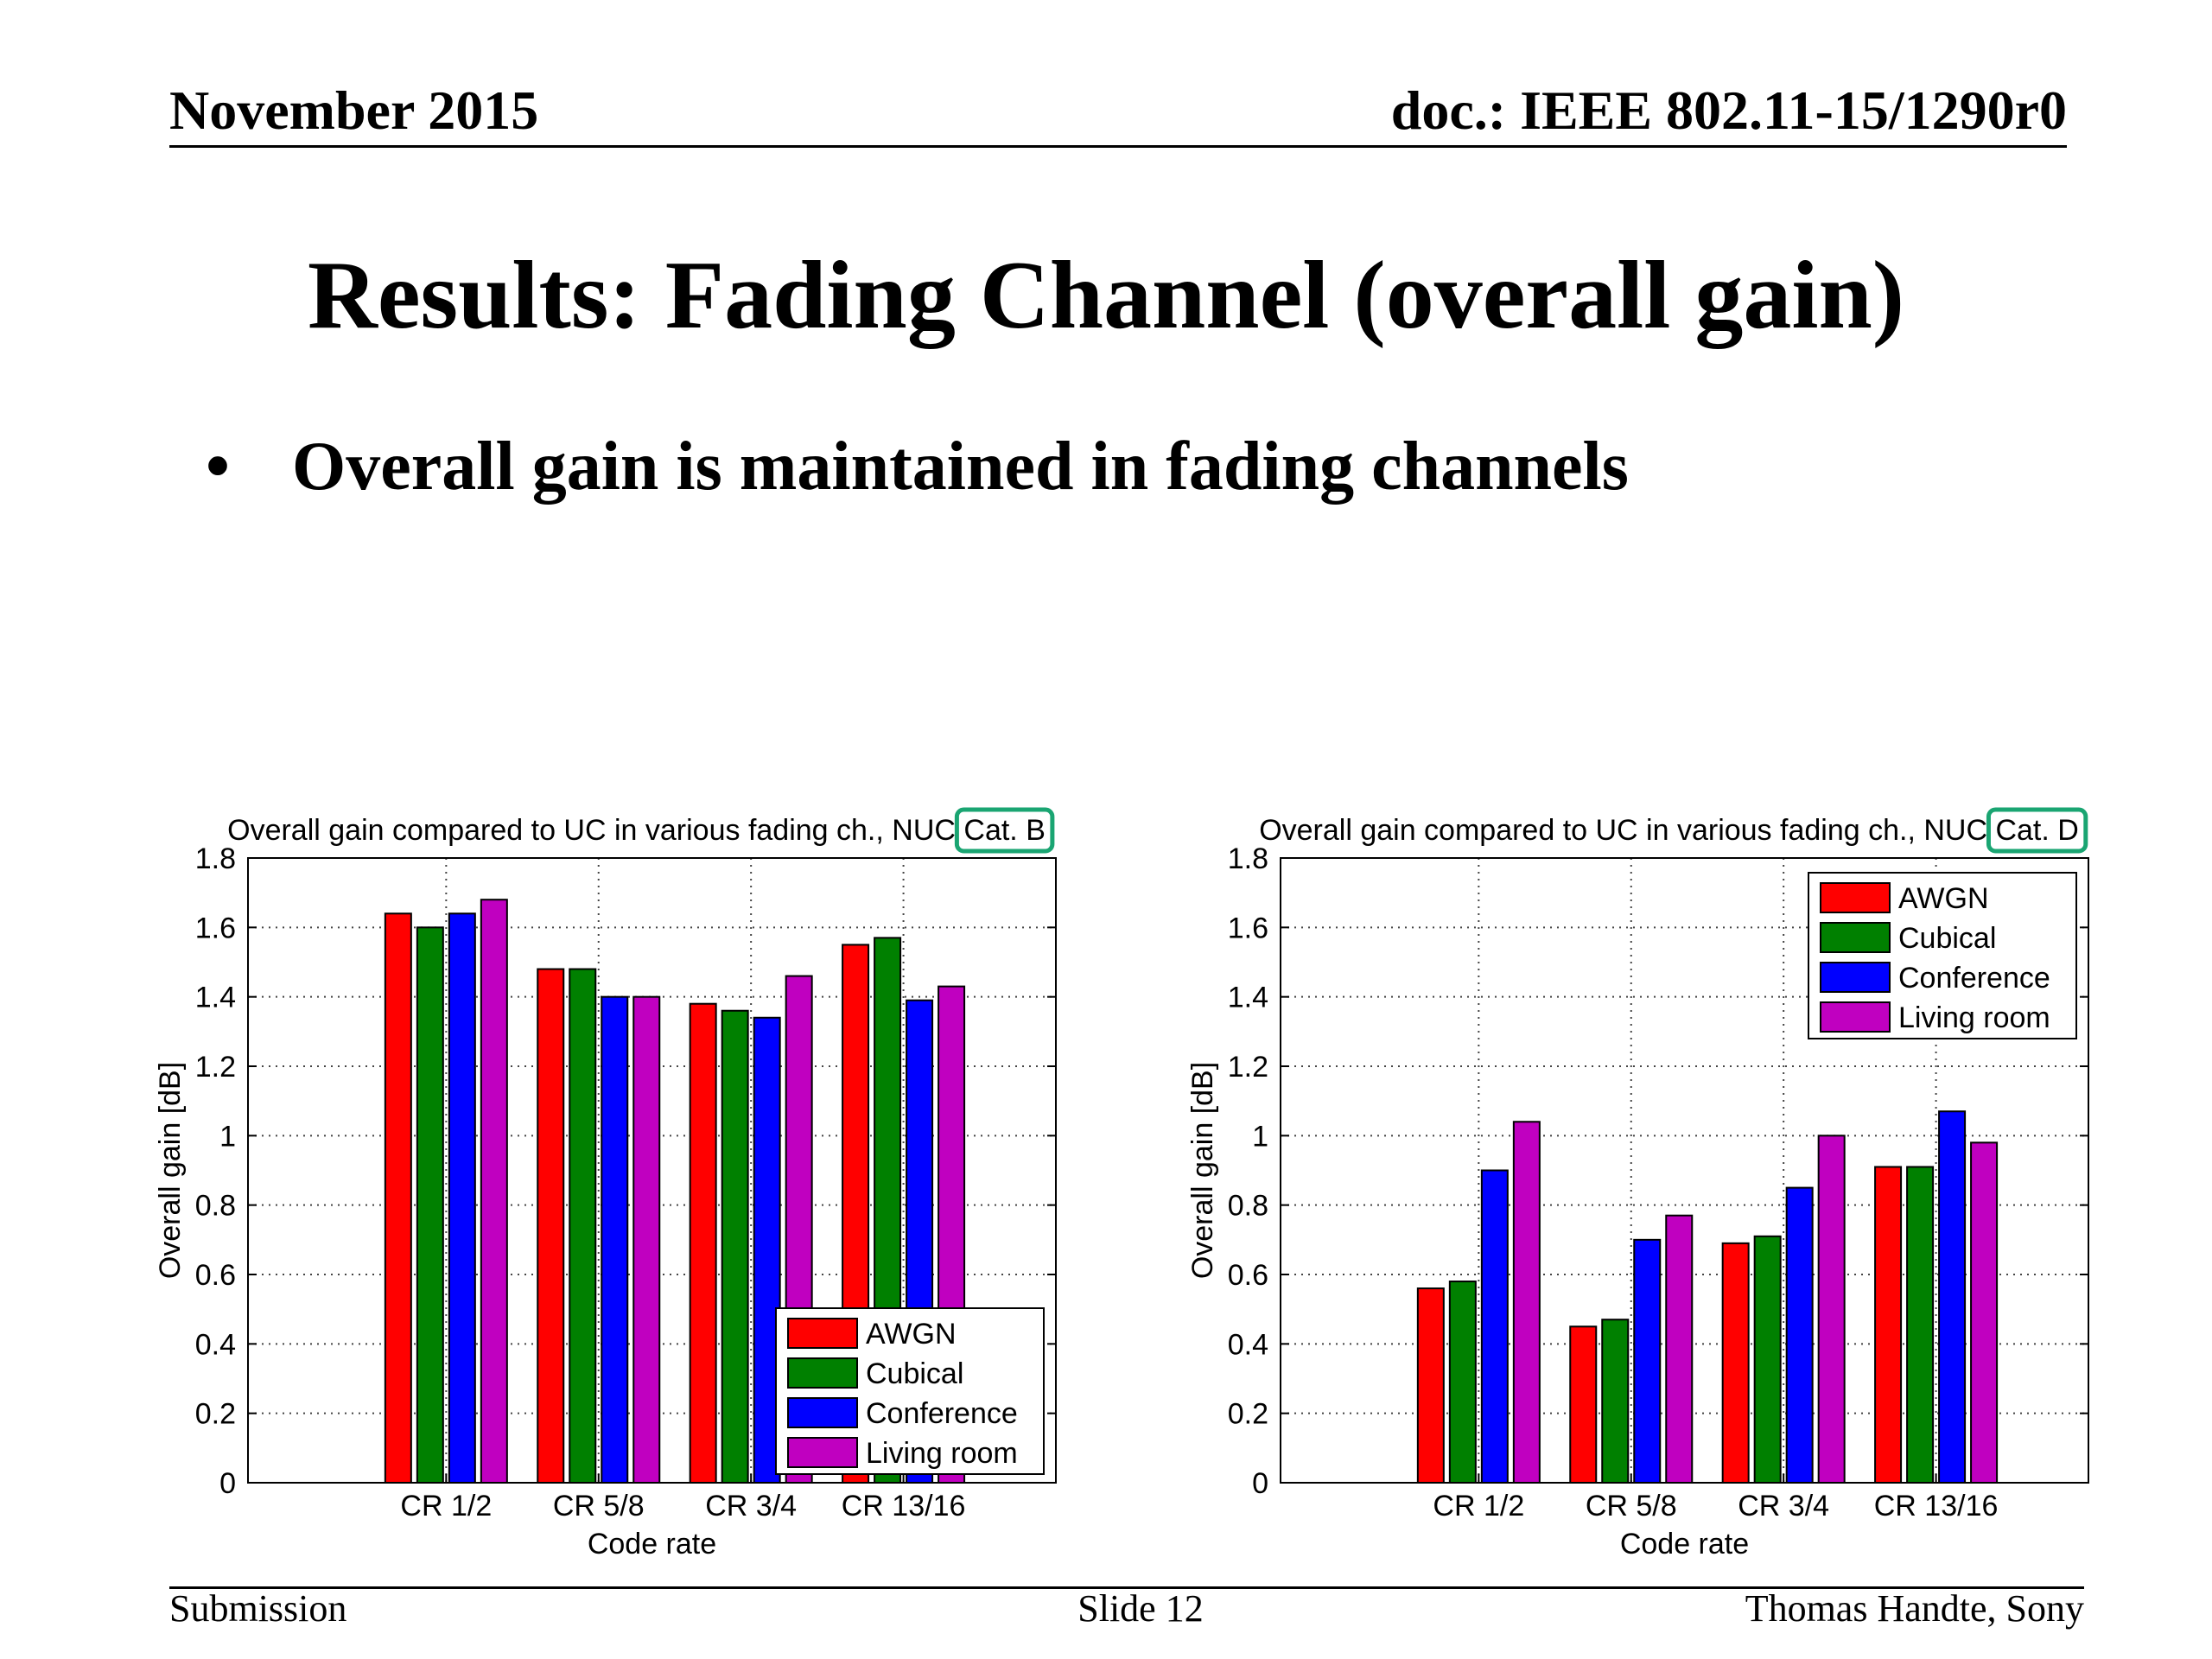 The height and width of the screenshot is (1659, 2212). I want to click on chart1-legend-label: AWGN, so click(1943, 898).